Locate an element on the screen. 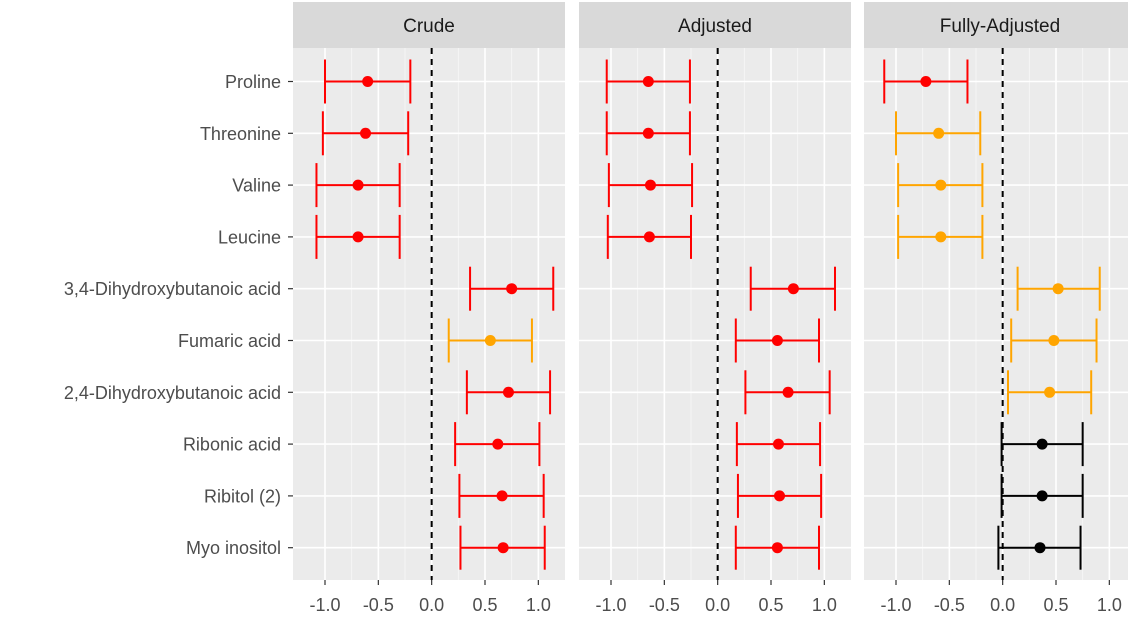 The height and width of the screenshot is (618, 1128). x-tick-label-fully-adjusted: 1.0 is located at coordinates (1109, 605).